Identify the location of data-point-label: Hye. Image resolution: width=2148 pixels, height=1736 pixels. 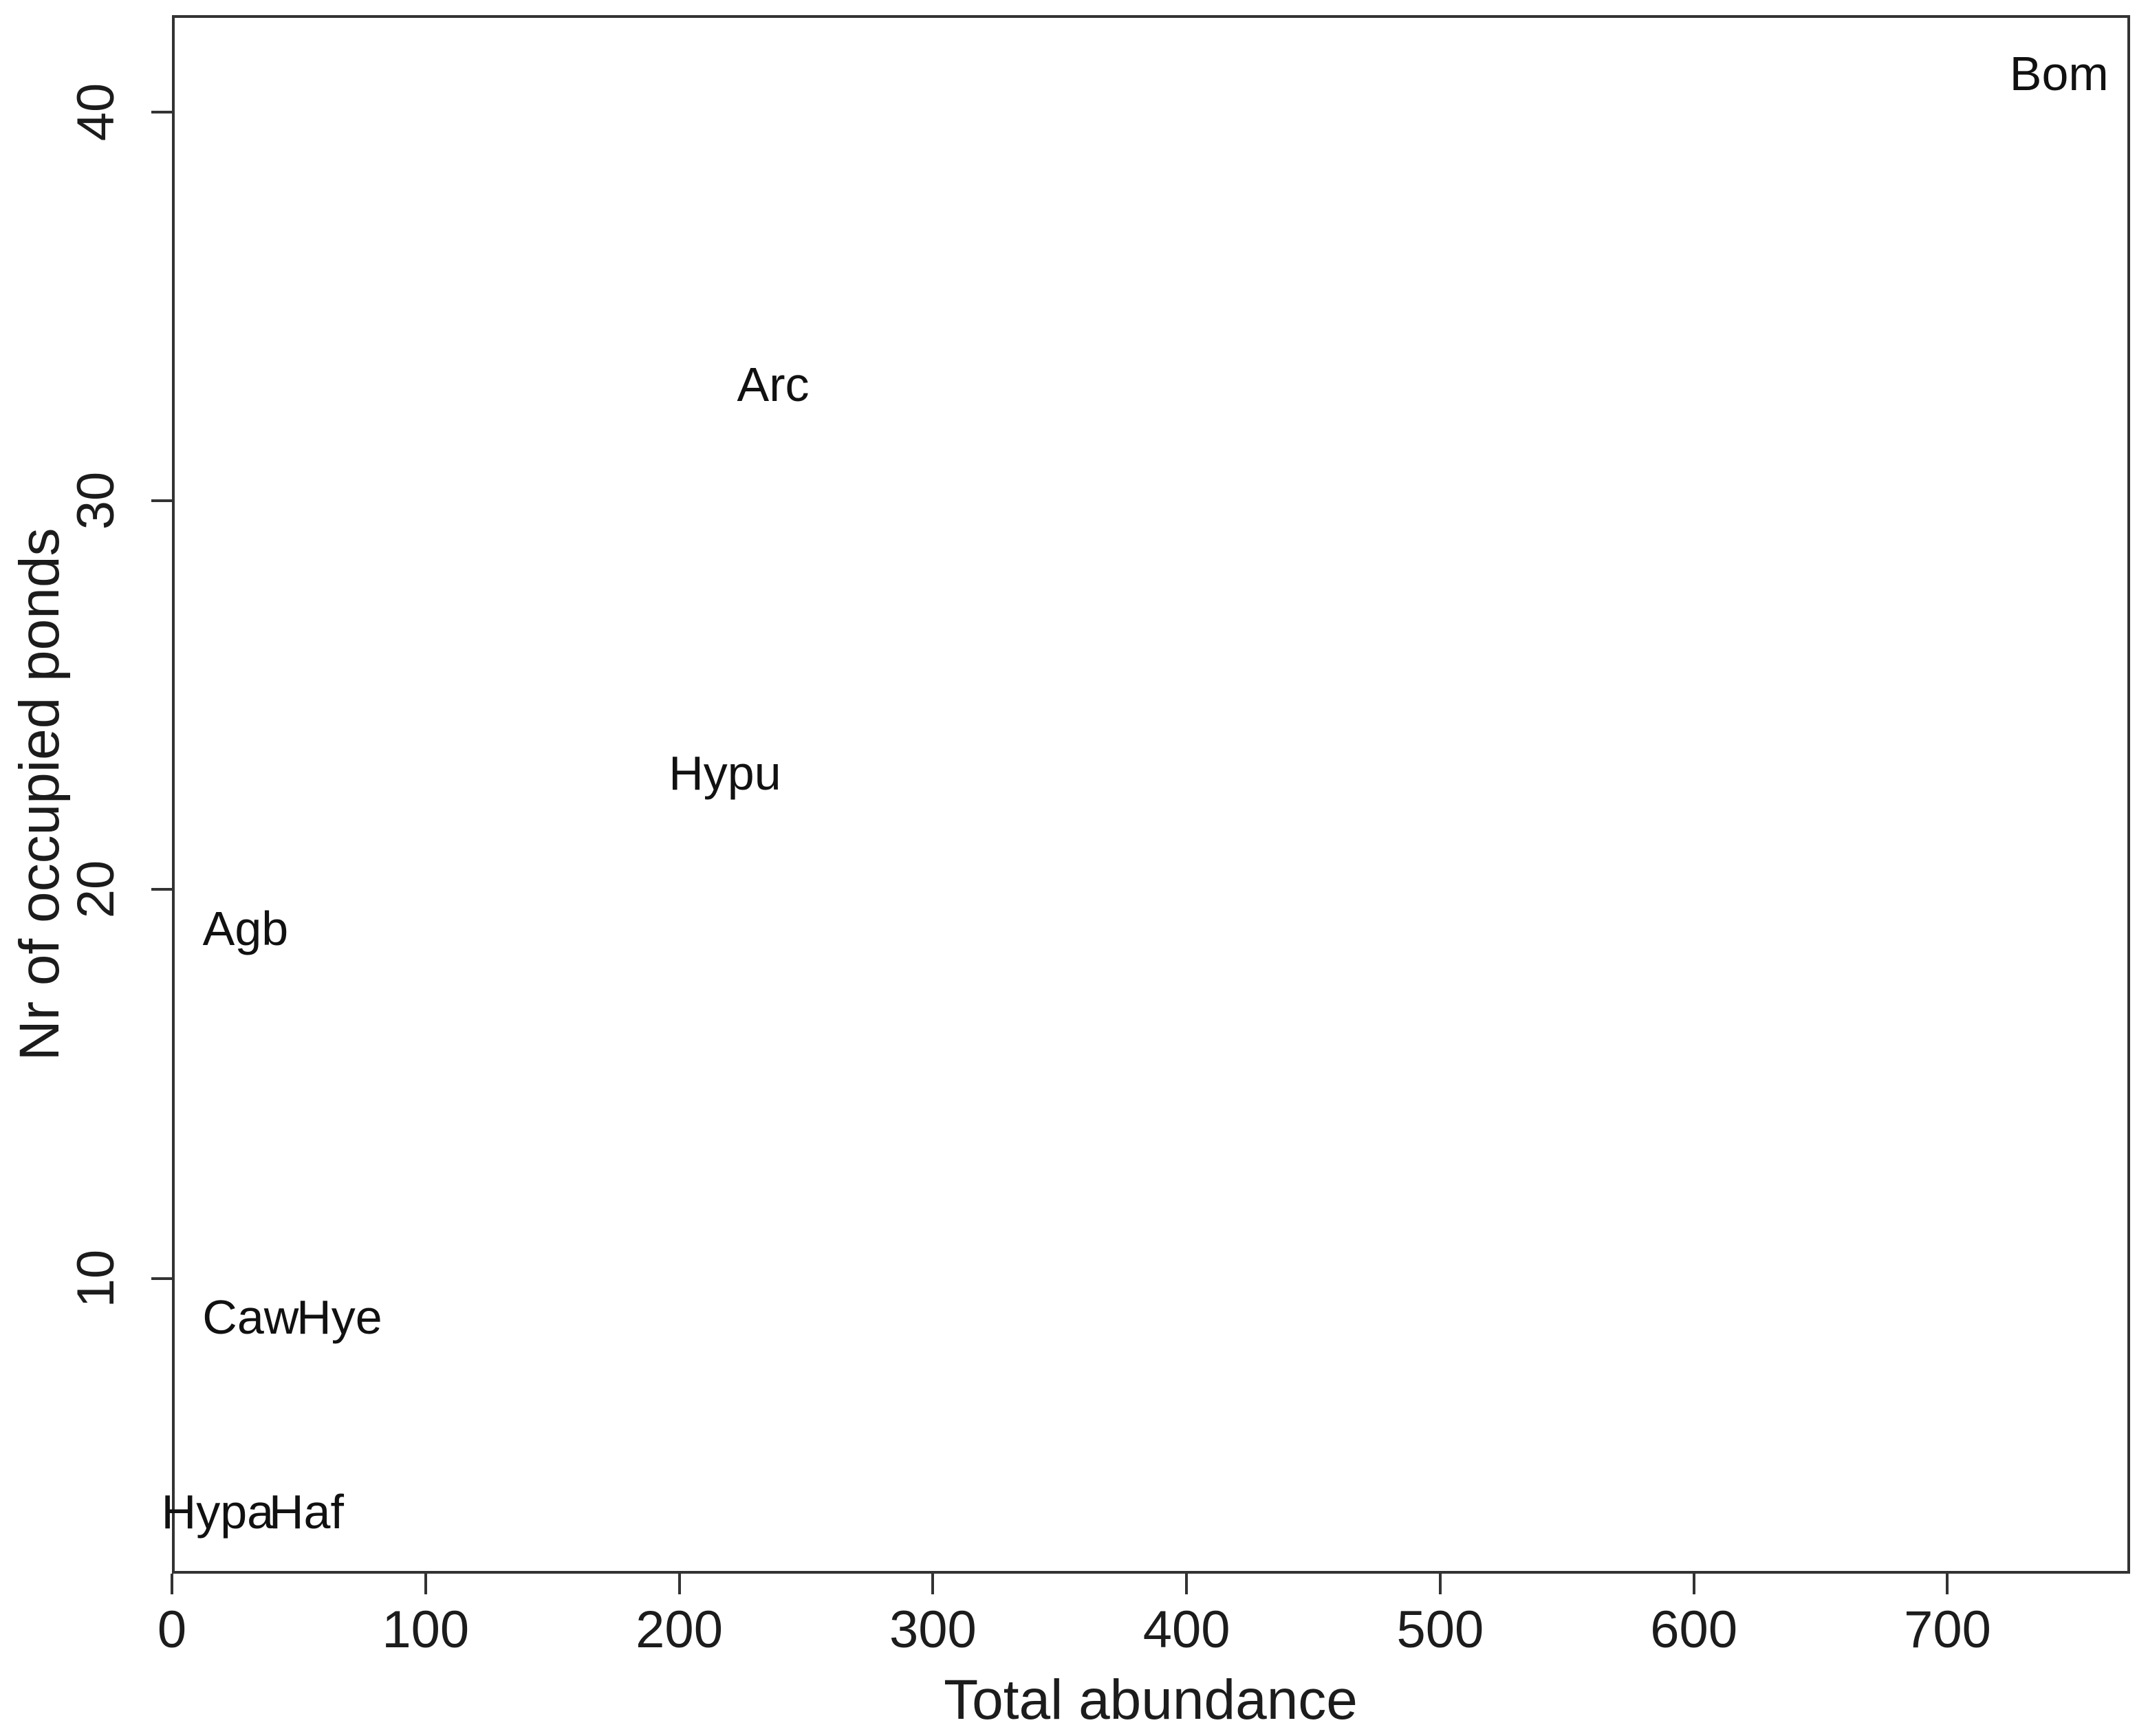
(339, 1317).